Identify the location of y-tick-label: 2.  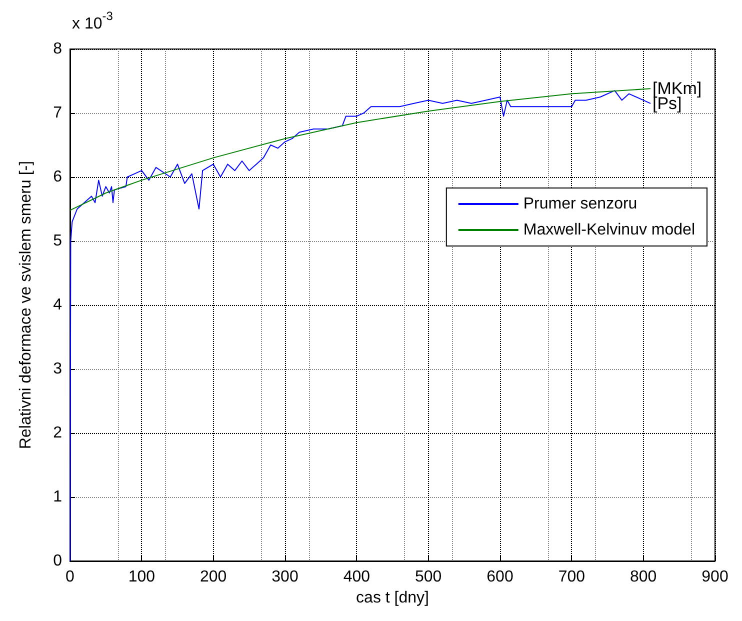
(57, 433).